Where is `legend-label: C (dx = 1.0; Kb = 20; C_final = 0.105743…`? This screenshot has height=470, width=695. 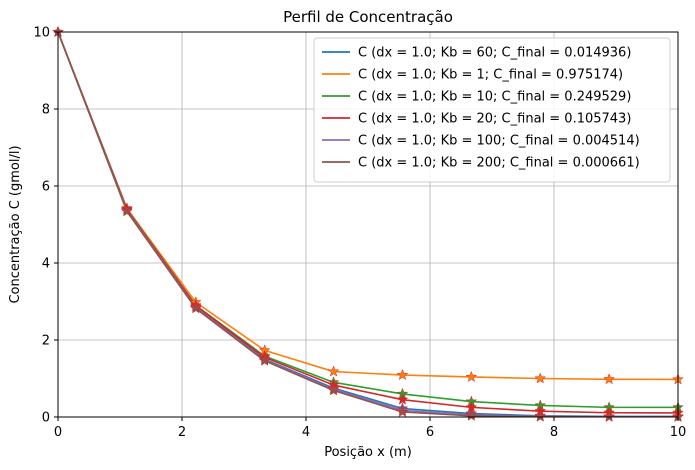
legend-label: C (dx = 1.0; Kb = 20; C_final = 0.105743… is located at coordinates (494, 119).